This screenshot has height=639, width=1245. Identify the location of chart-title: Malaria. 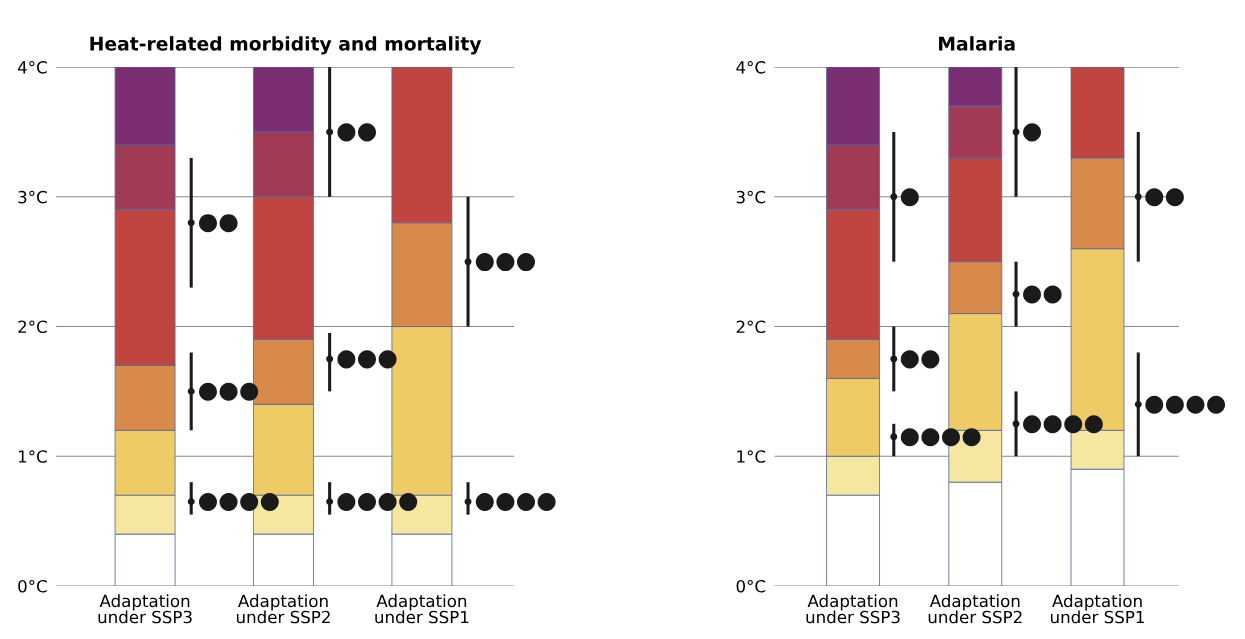
(977, 43).